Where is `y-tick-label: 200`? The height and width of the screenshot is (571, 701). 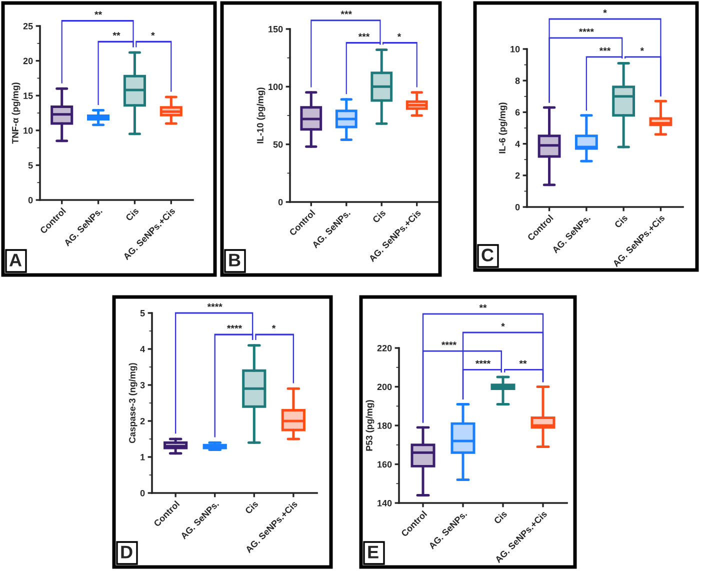 y-tick-label: 200 is located at coordinates (384, 387).